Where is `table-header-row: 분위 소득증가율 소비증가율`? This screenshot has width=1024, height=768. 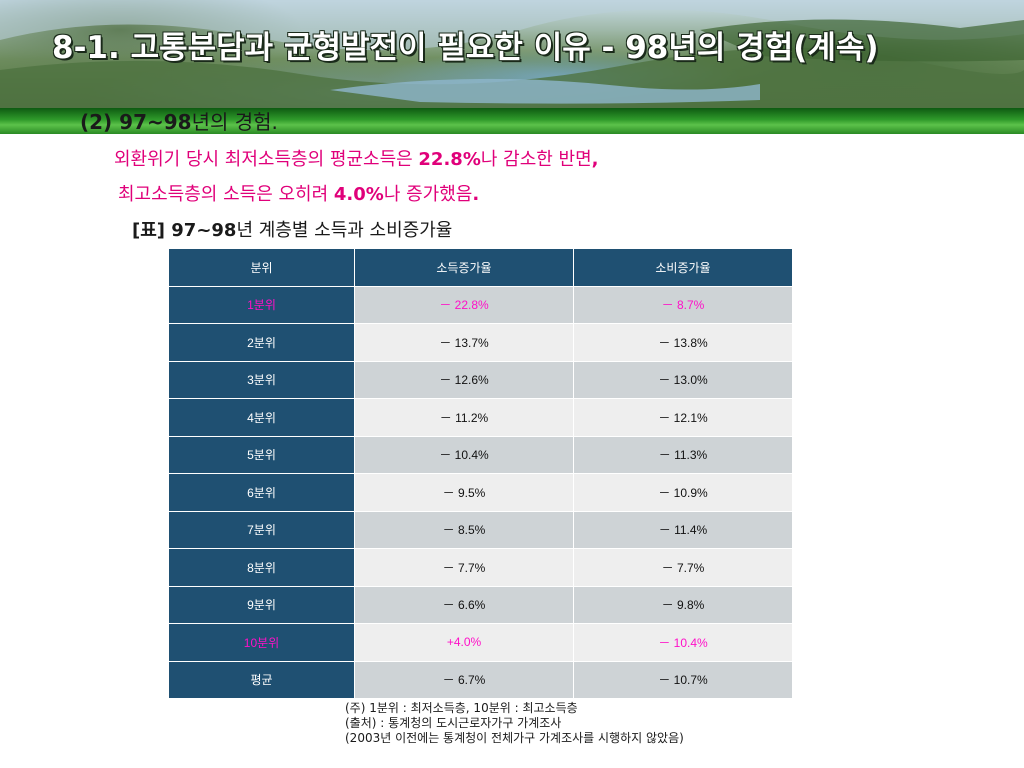 table-header-row: 분위 소득증가율 소비증가율 is located at coordinates (480, 267).